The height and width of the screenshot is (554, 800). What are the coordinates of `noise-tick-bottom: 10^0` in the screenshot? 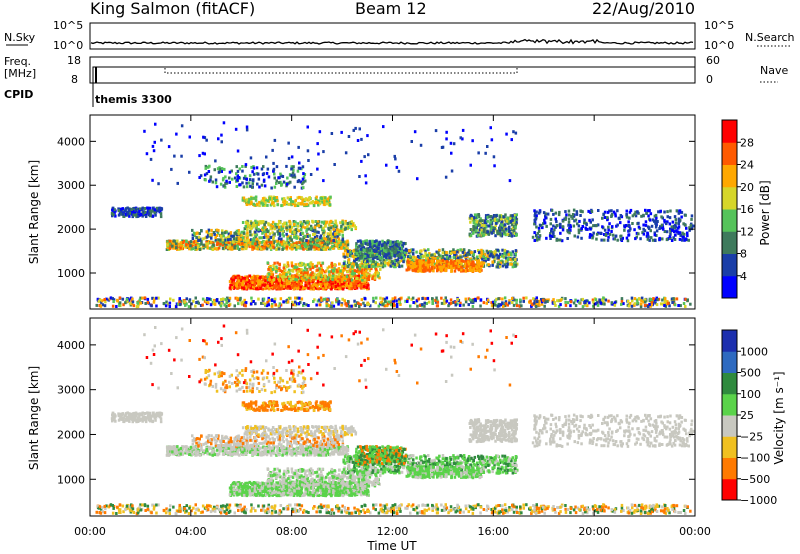 It's located at (68, 45).